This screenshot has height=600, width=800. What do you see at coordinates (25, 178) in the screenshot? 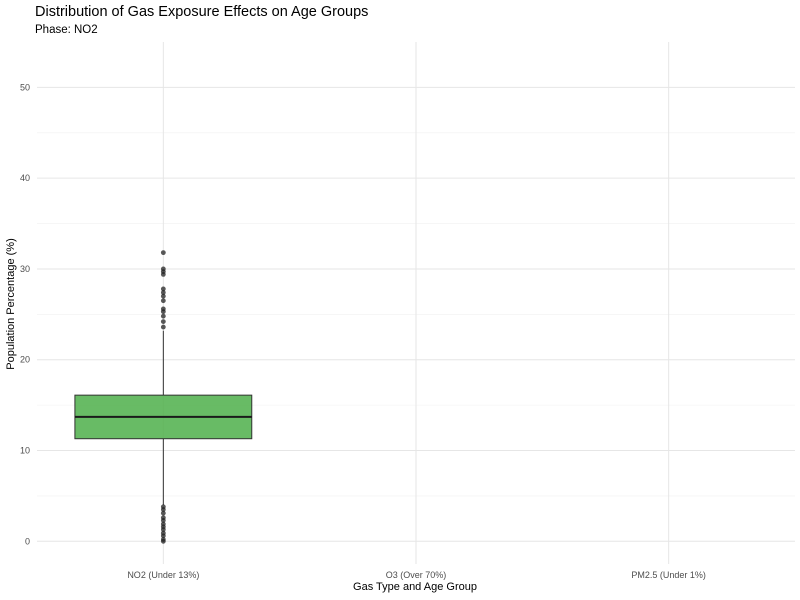
I see `y-tick-label: 40` at bounding box center [25, 178].